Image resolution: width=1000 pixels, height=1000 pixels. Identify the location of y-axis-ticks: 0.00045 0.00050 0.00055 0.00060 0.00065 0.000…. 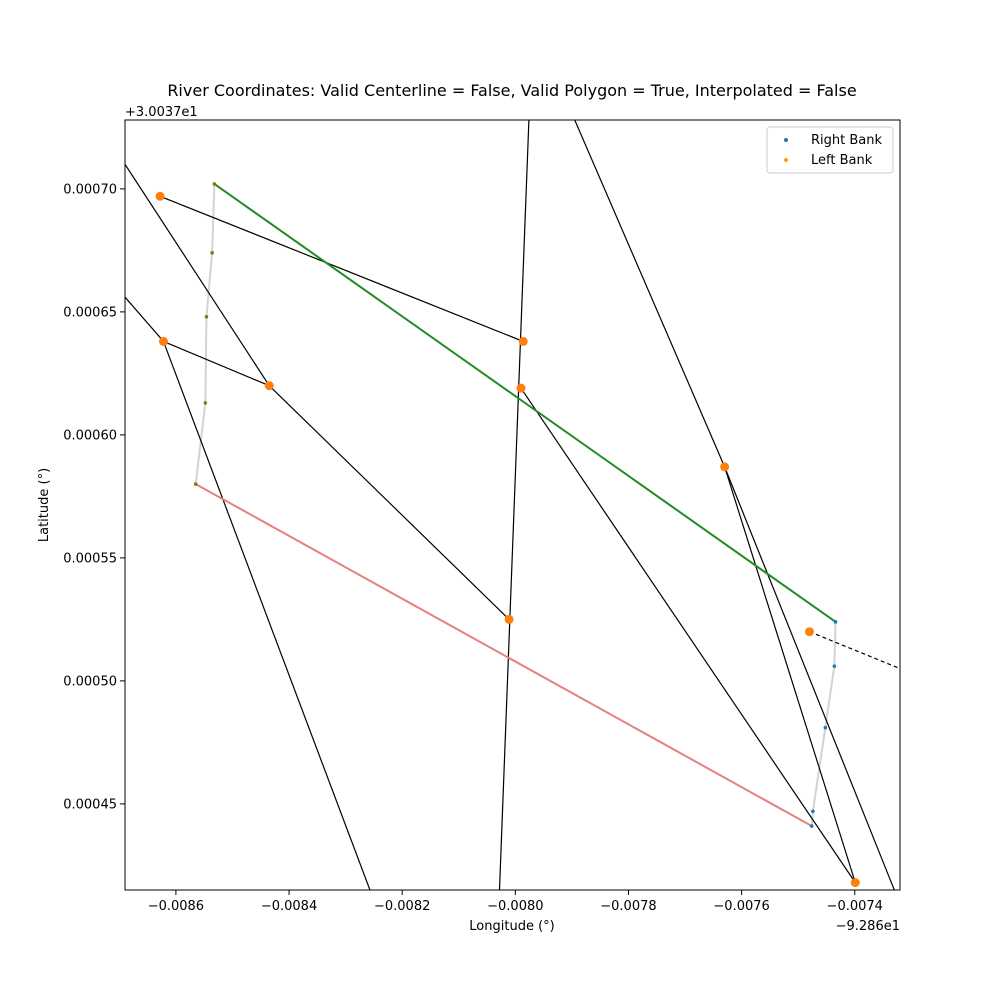
(94, 497).